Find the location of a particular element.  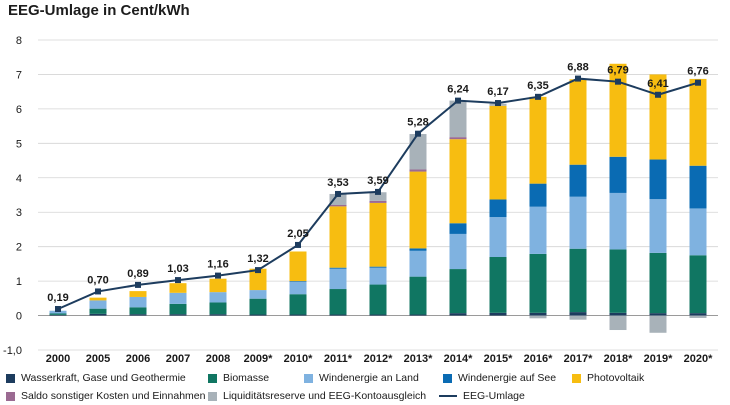

data-label: 1,03 is located at coordinates (177, 269).